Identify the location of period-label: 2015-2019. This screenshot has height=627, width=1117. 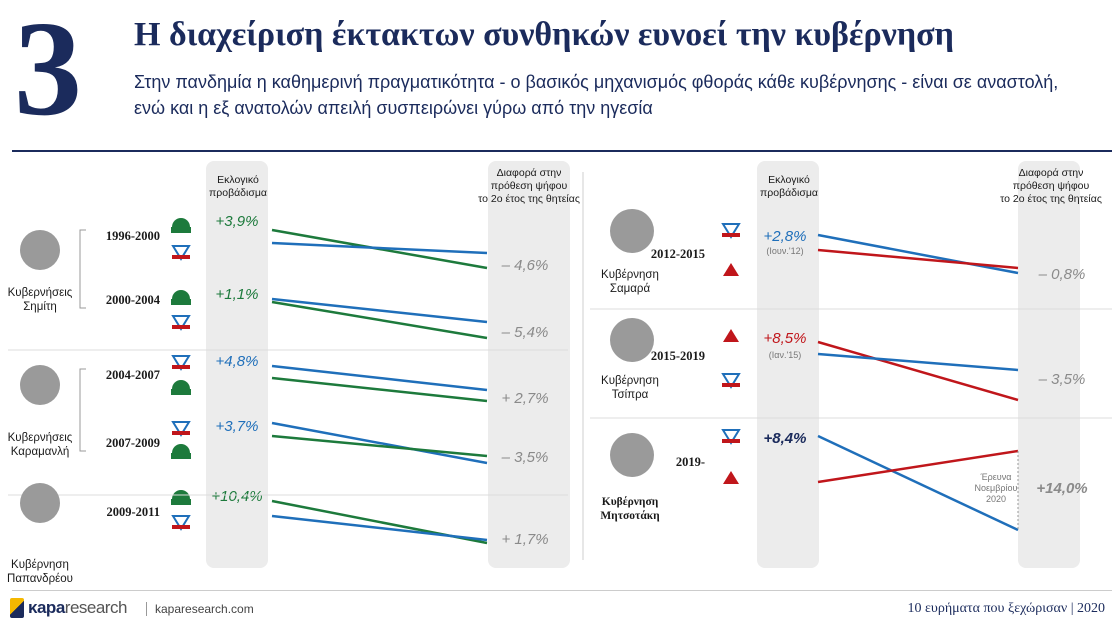
(678, 356).